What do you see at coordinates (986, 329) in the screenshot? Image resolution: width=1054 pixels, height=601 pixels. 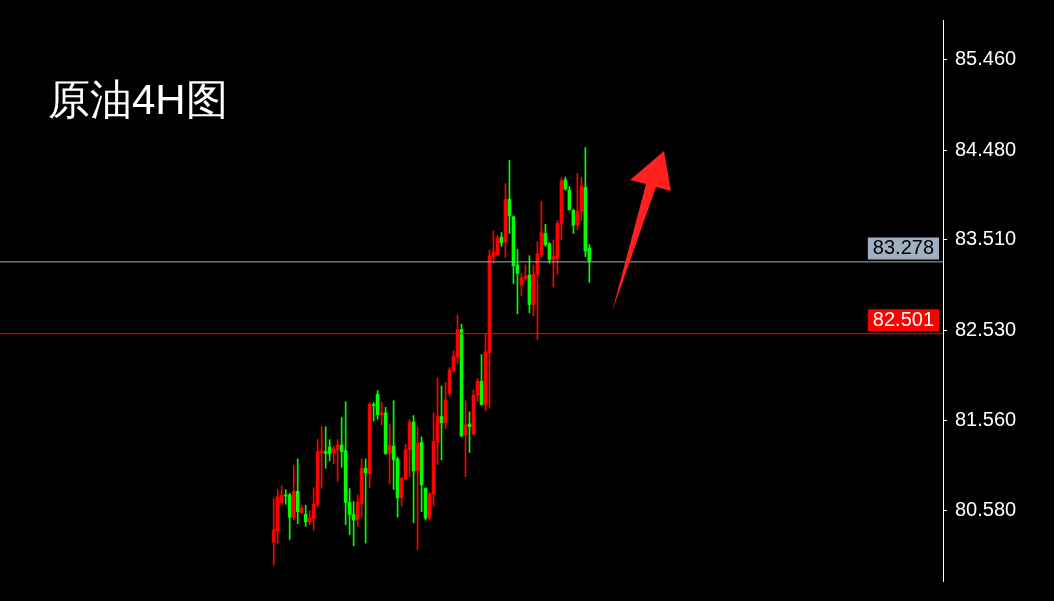 I see `y-tick-label: 82.530` at bounding box center [986, 329].